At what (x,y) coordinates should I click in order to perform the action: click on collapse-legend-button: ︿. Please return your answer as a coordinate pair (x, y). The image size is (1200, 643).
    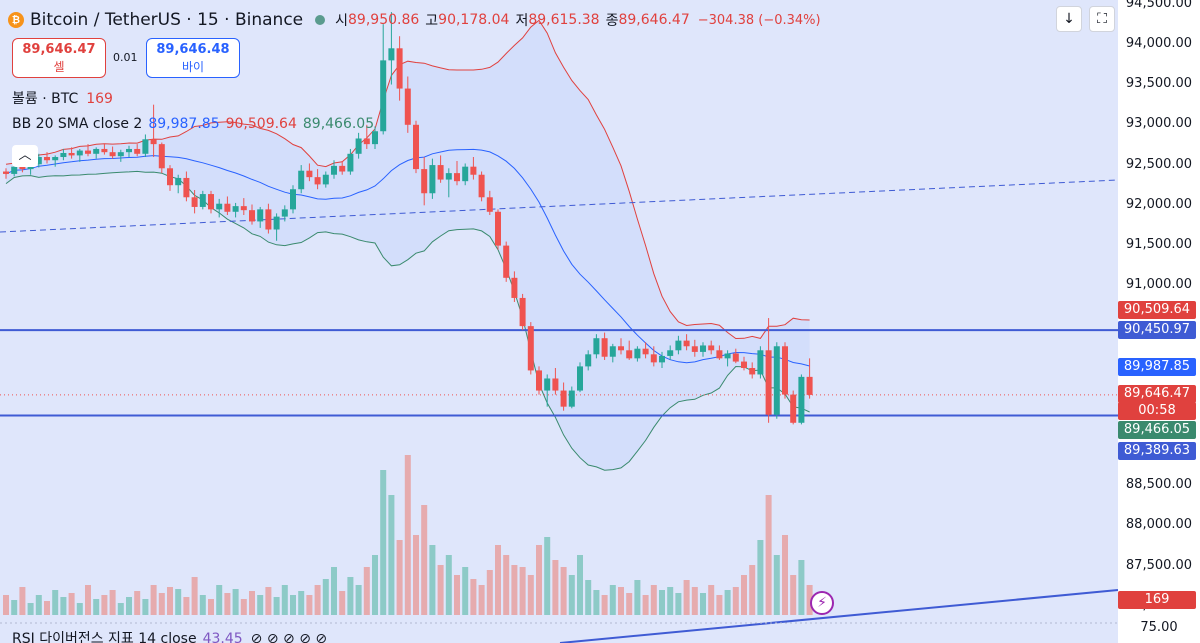
    Looking at the image, I should click on (25, 156).